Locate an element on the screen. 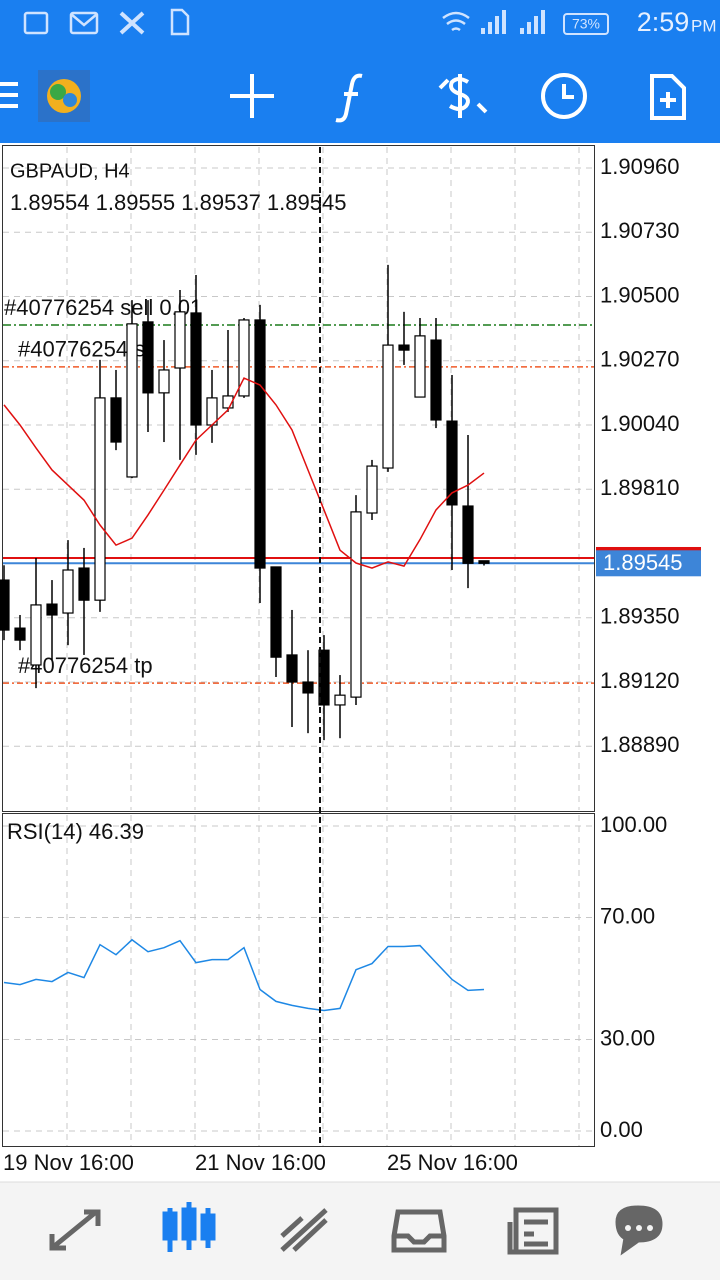  news-tab is located at coordinates (533, 1231).